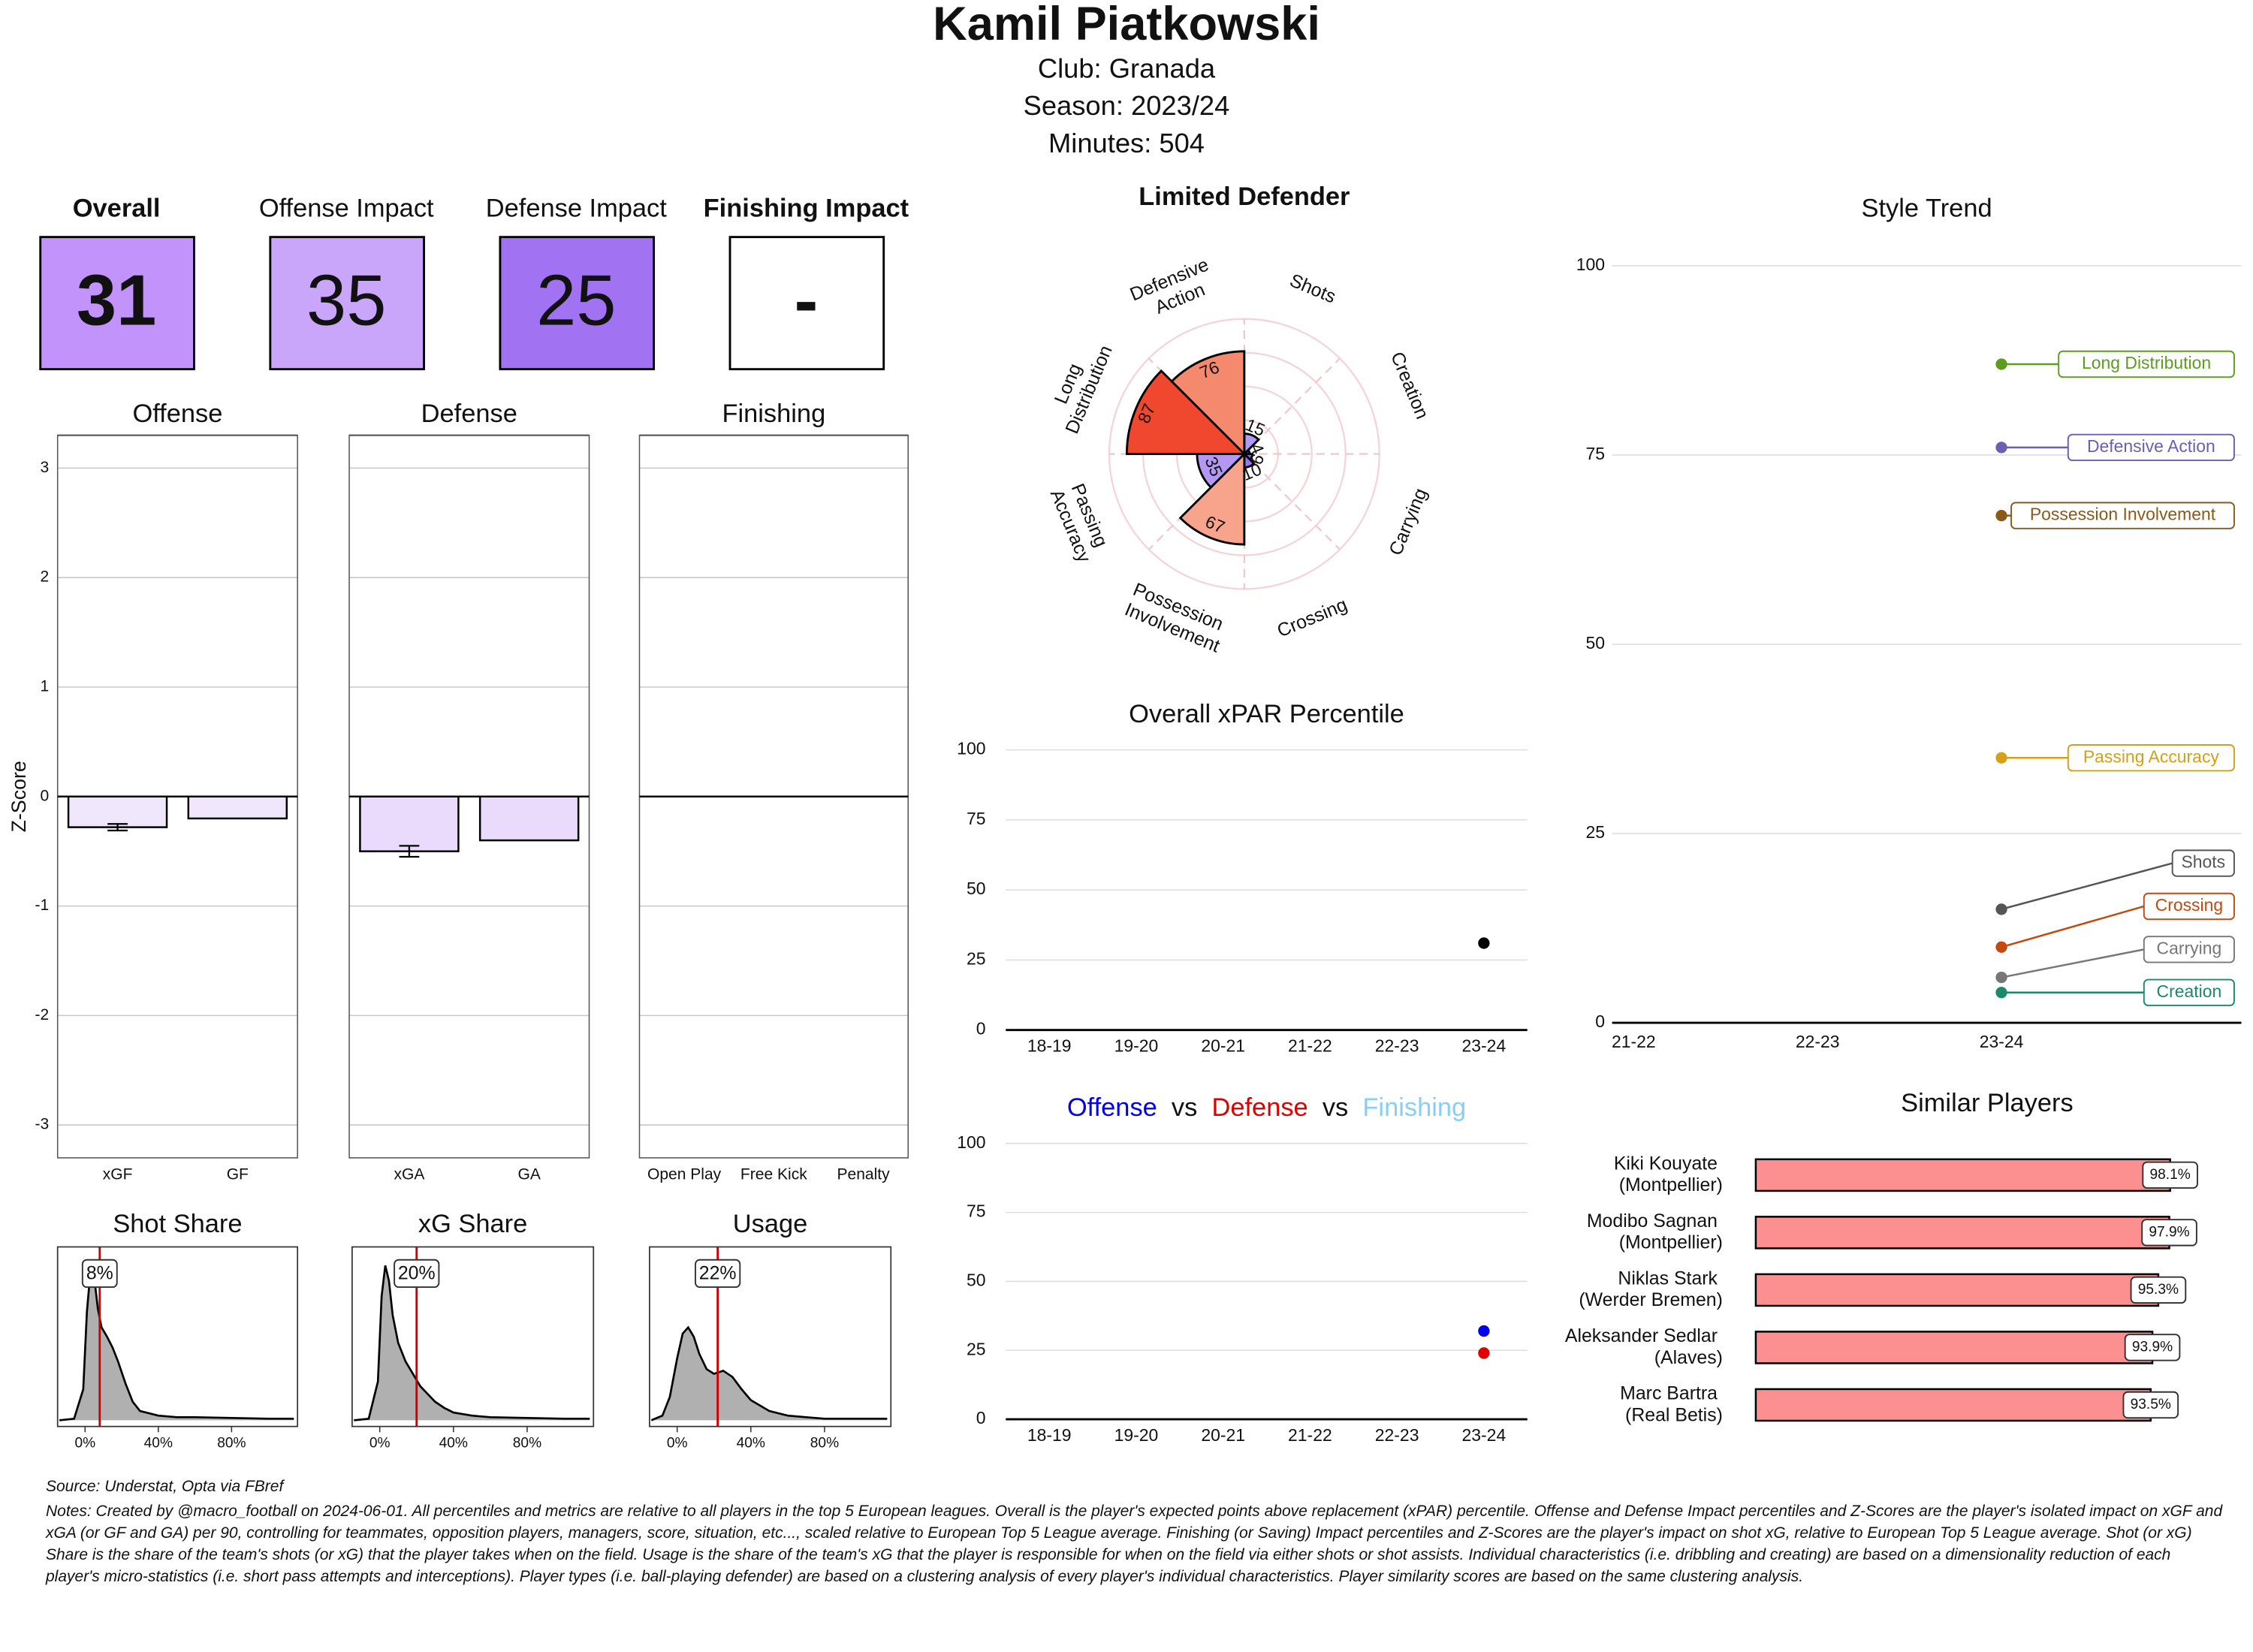  Describe the element at coordinates (409, 1174) in the screenshot. I see `x-tick-label: xGA` at that location.